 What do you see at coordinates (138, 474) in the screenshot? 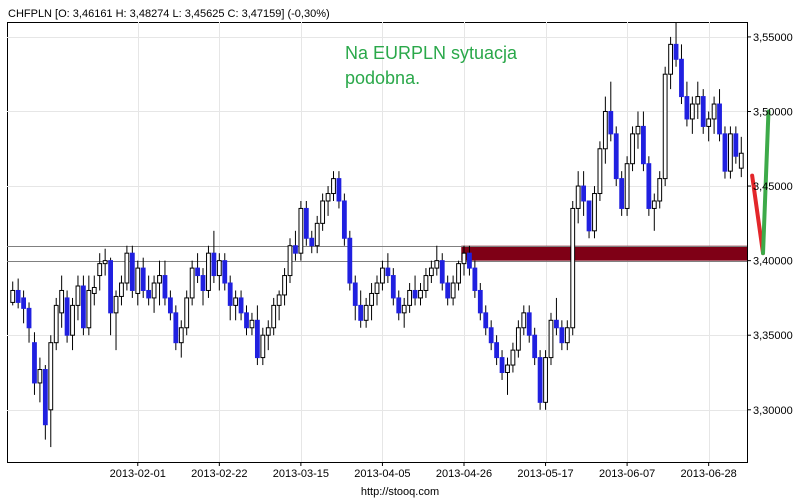
I see `x-tick-label: 2013-02-01` at bounding box center [138, 474].